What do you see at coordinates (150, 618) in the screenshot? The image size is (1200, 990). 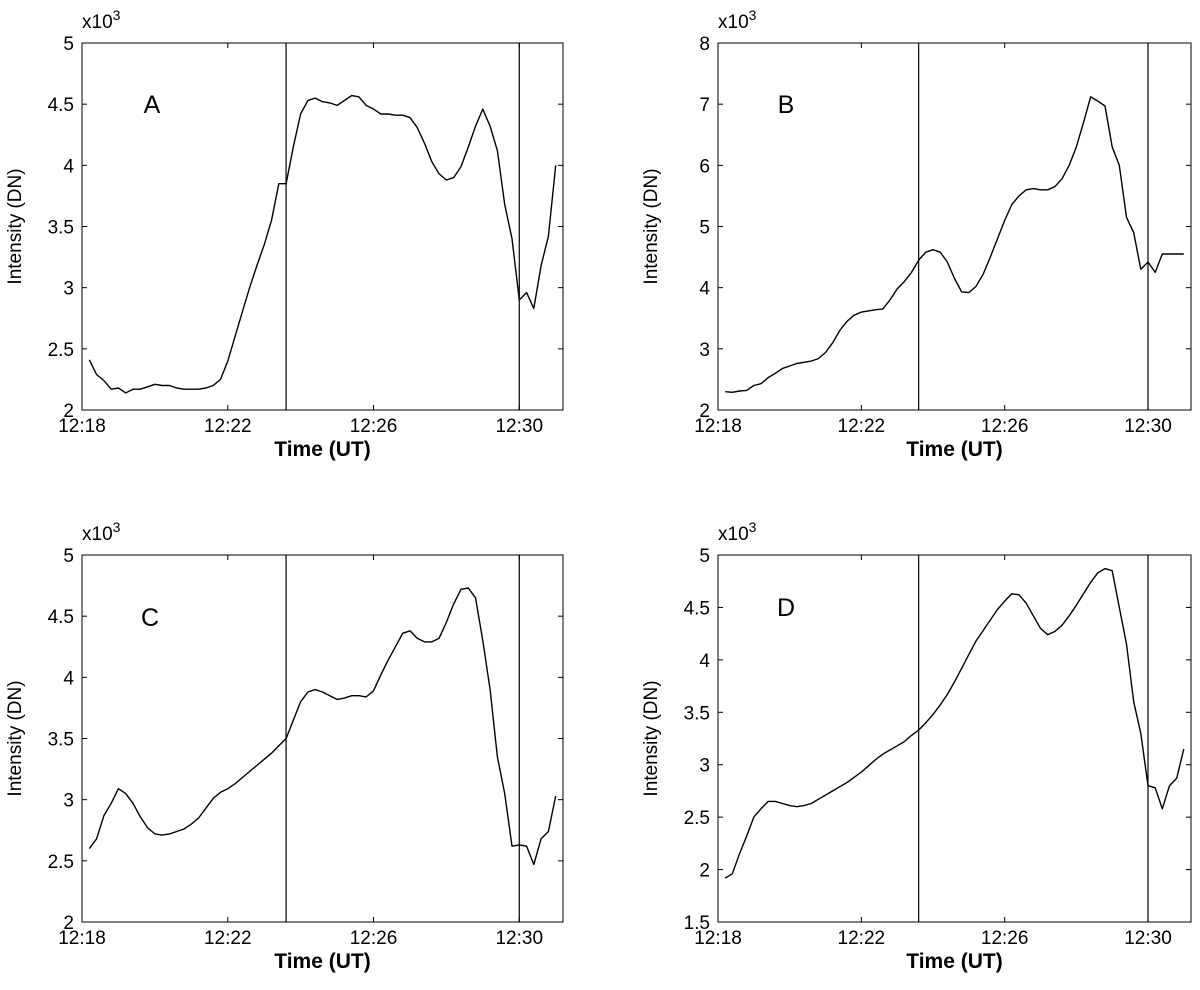 I see `panel-letter: C` at bounding box center [150, 618].